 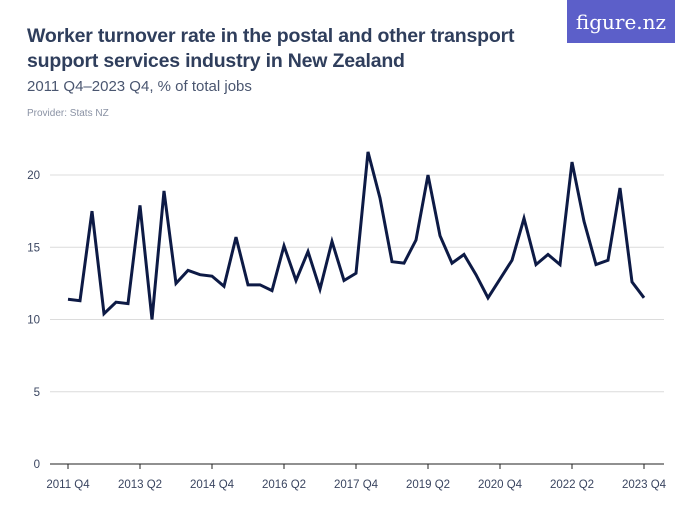 I want to click on y-tick-label: 5, so click(x=37, y=393).